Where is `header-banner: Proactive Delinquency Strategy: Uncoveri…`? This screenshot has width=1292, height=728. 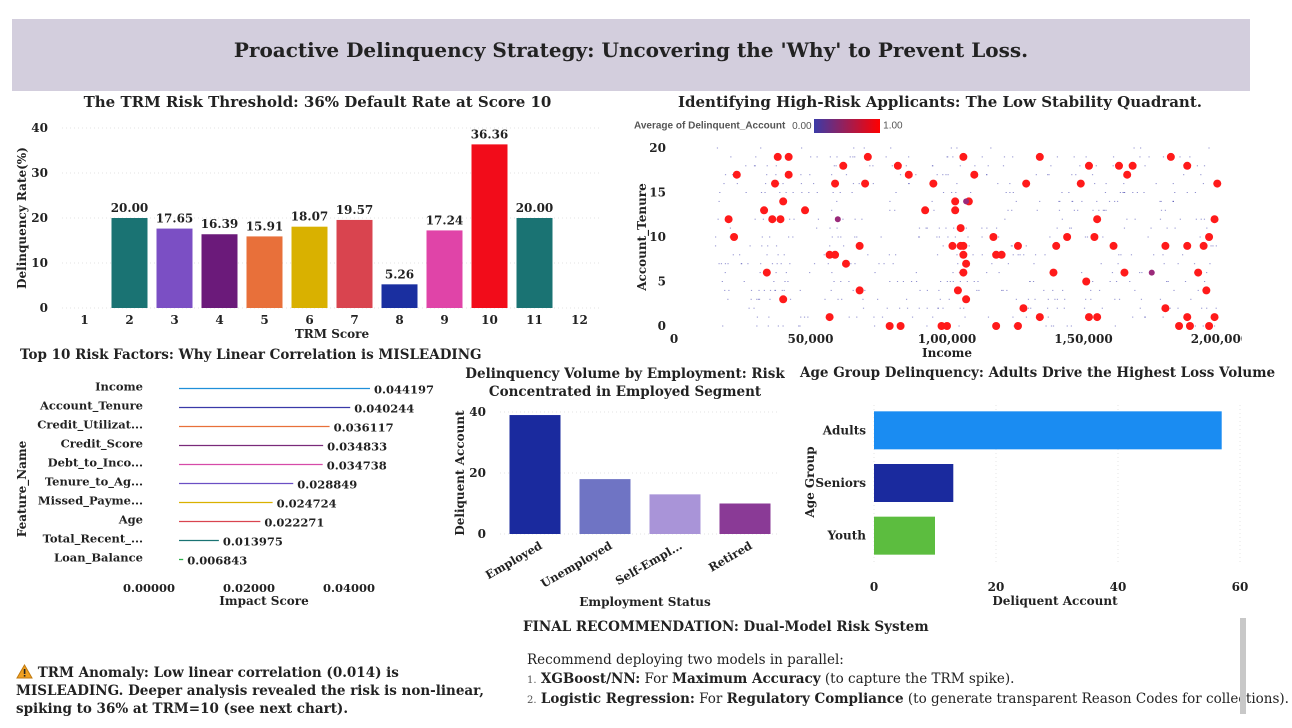
header-banner: Proactive Delinquency Strategy: Uncoveri… is located at coordinates (631, 55).